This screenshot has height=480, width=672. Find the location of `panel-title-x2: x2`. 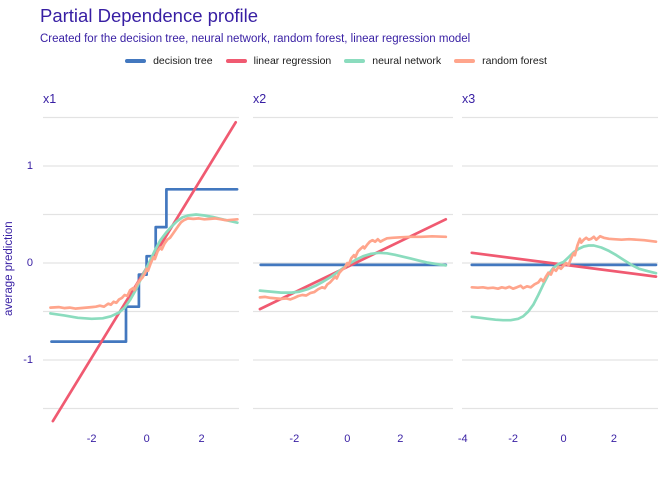

panel-title-x2: x2 is located at coordinates (260, 99).